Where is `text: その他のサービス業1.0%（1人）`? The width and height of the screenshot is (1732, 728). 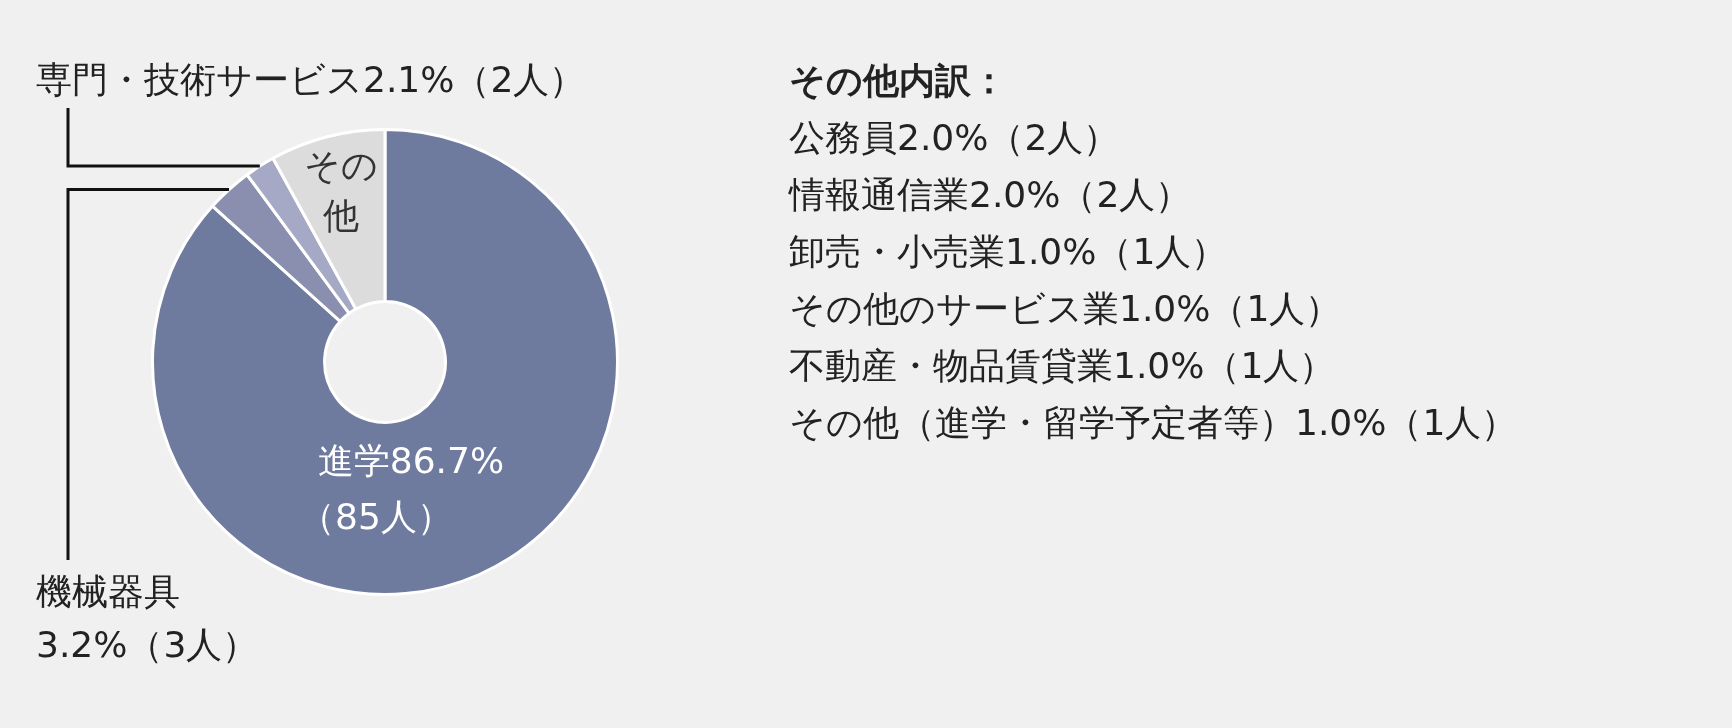 text: その他のサービス業1.0%（1人） is located at coordinates (1066, 309).